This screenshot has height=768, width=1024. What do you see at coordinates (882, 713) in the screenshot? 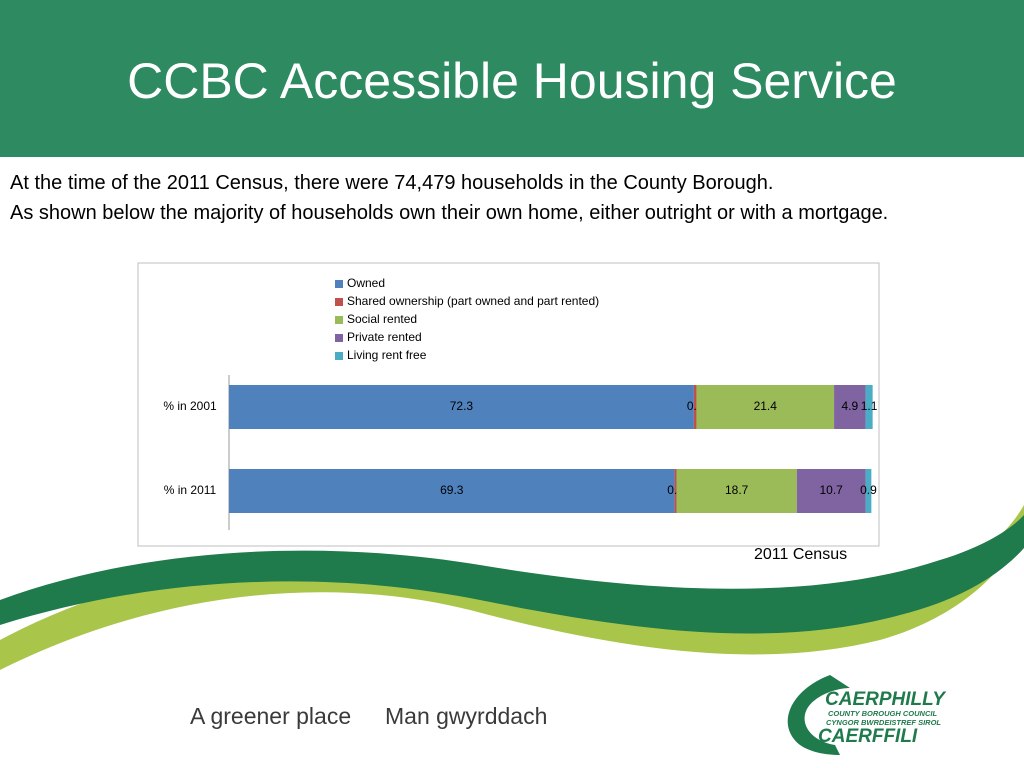
I see `logo-text: COUNTY BOROUGH COUNCIL` at bounding box center [882, 713].